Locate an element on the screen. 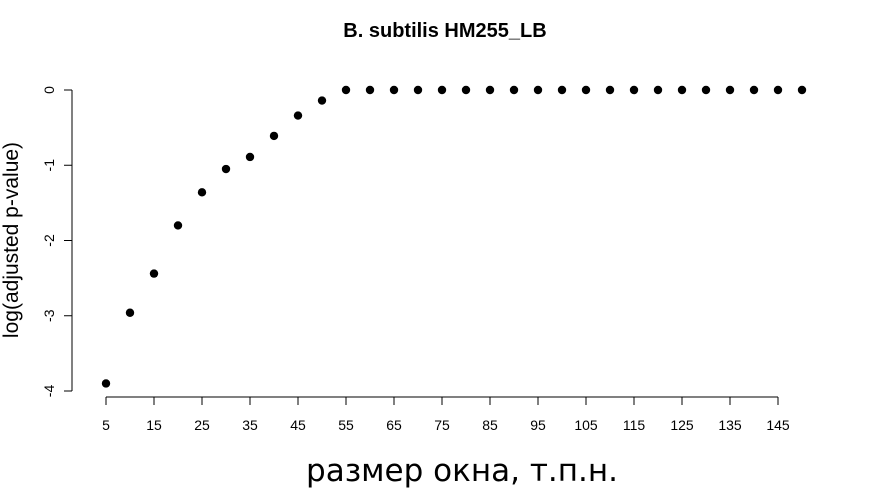 This screenshot has width=870, height=494. y-tick-label: -2 is located at coordinates (49, 240).